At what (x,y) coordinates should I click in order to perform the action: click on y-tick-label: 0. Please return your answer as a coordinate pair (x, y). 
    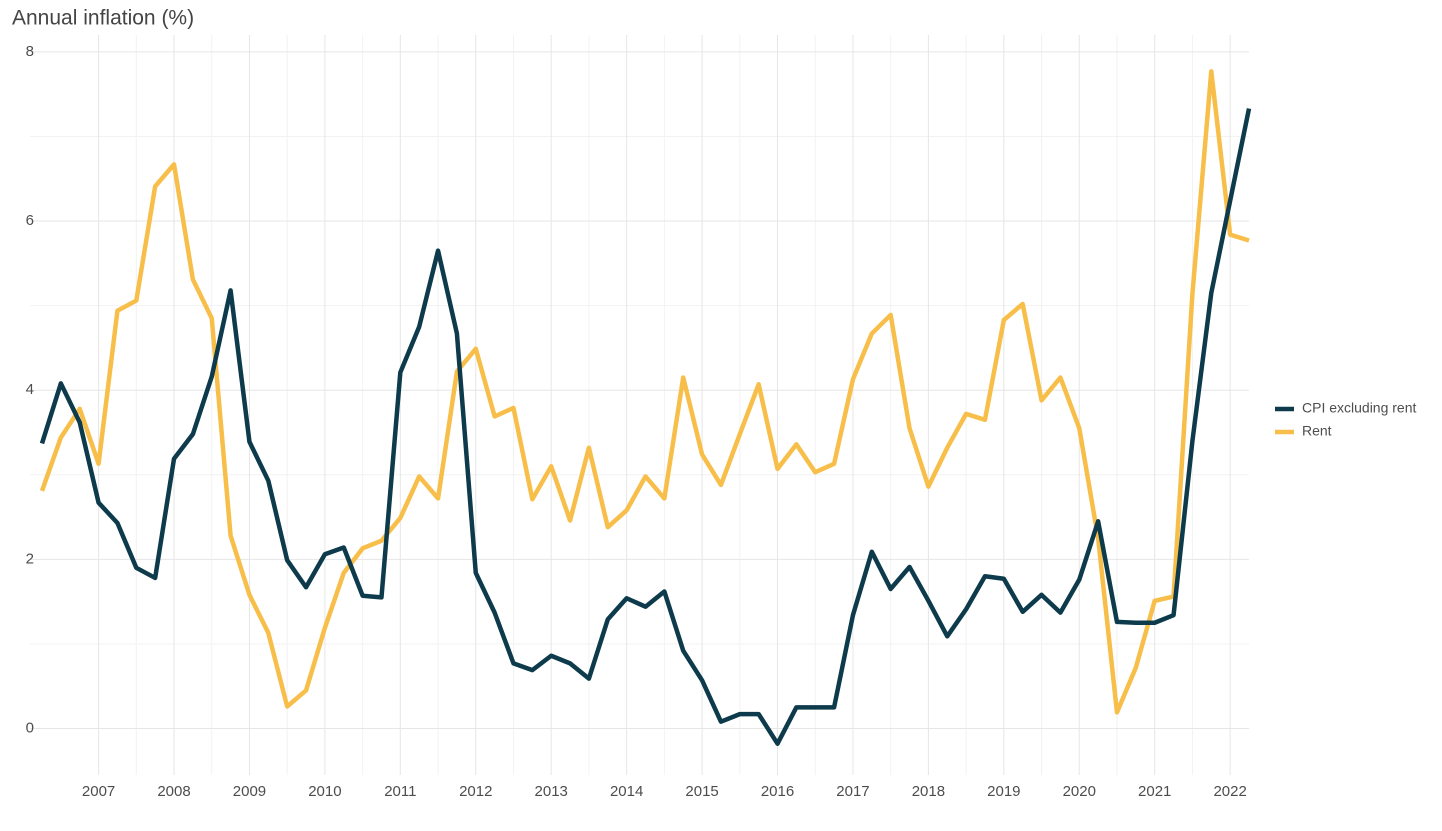
    Looking at the image, I should click on (30, 727).